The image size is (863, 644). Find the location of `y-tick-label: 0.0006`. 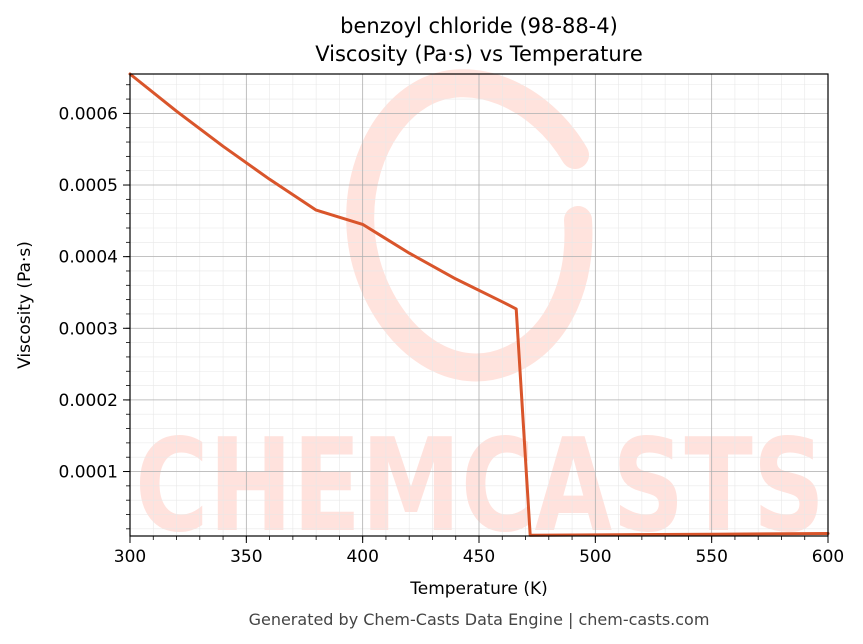

y-tick-label: 0.0006 is located at coordinates (88, 114).